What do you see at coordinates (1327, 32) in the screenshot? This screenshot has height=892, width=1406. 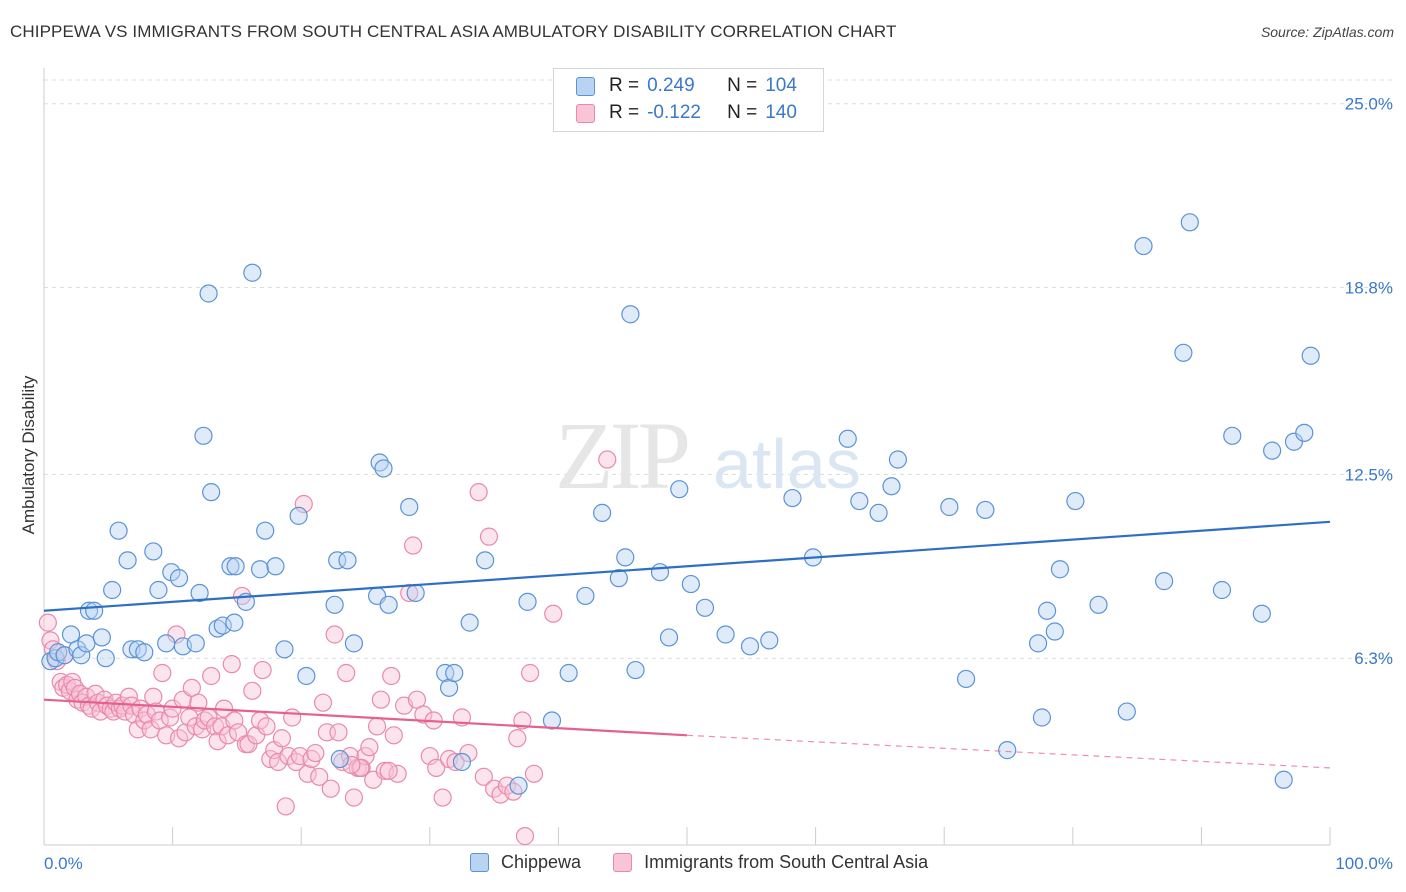 I see `source-label: Source: ZipAtlas.com` at bounding box center [1327, 32].